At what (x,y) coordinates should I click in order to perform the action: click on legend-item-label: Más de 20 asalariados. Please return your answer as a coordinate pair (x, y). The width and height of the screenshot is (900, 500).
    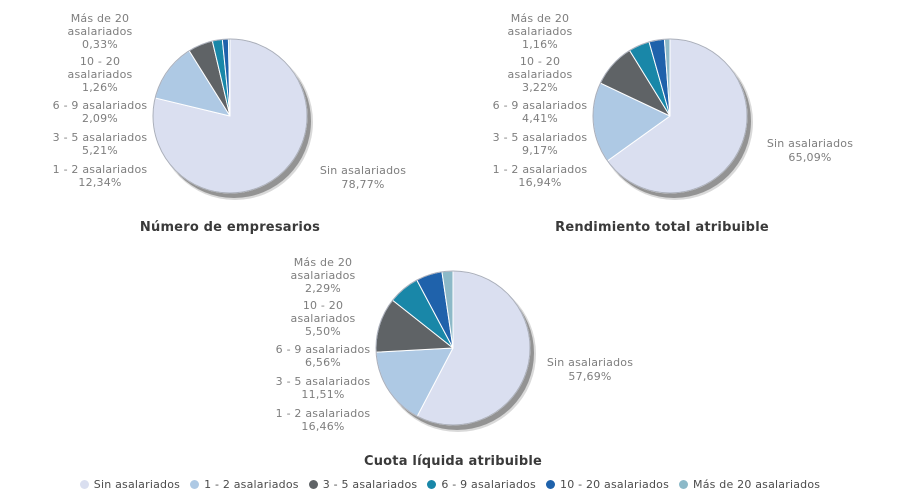
    Looking at the image, I should click on (757, 484).